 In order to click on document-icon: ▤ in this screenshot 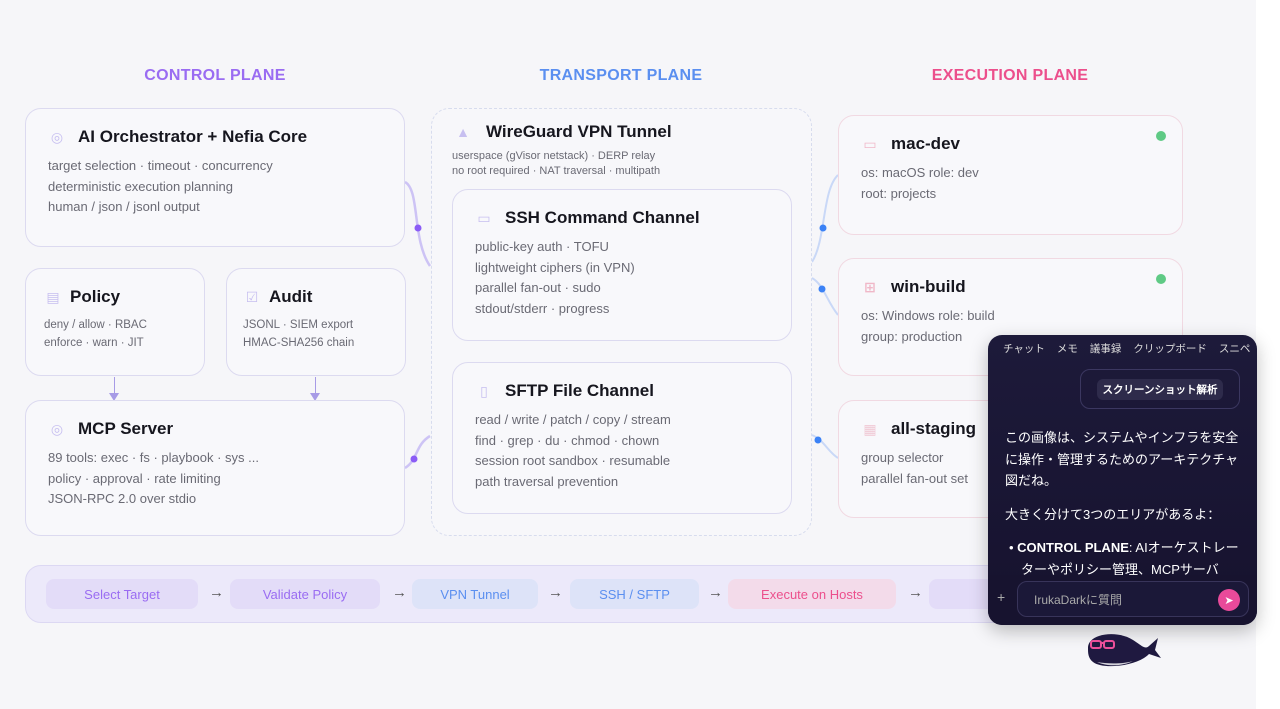, I will do `click(53, 296)`.